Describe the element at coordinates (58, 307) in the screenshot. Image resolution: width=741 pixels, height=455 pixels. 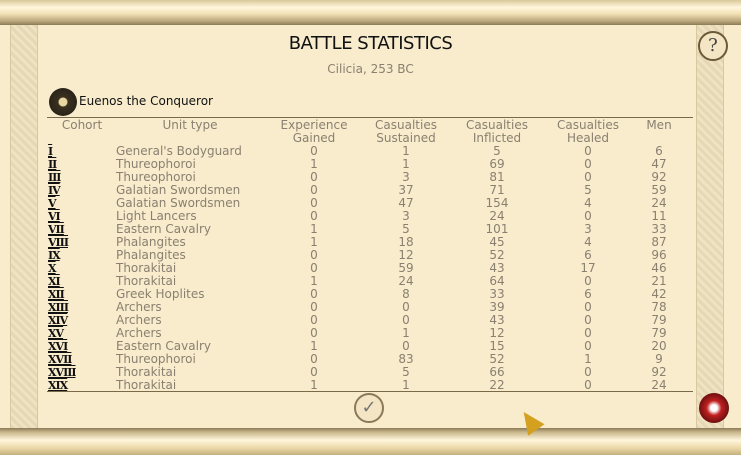
I see `cohort-numeral: XIII` at that location.